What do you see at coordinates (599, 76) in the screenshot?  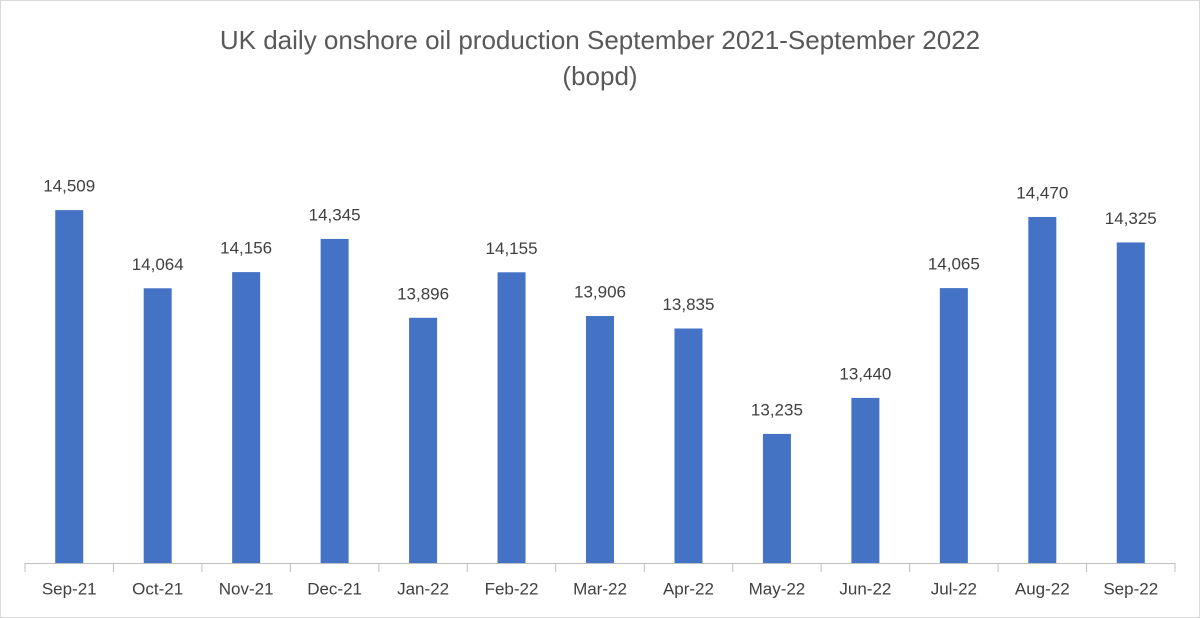 I see `chart-title: (bopd)` at bounding box center [599, 76].